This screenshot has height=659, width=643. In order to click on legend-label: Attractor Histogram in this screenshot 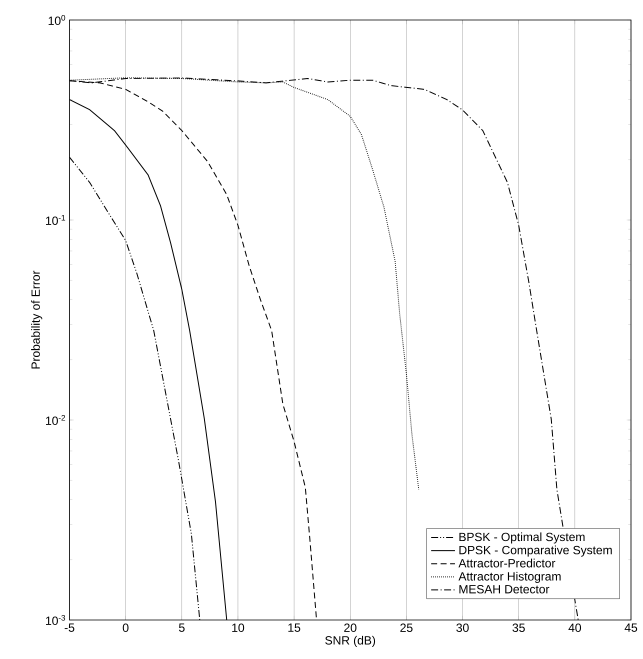, I will do `click(509, 577)`.